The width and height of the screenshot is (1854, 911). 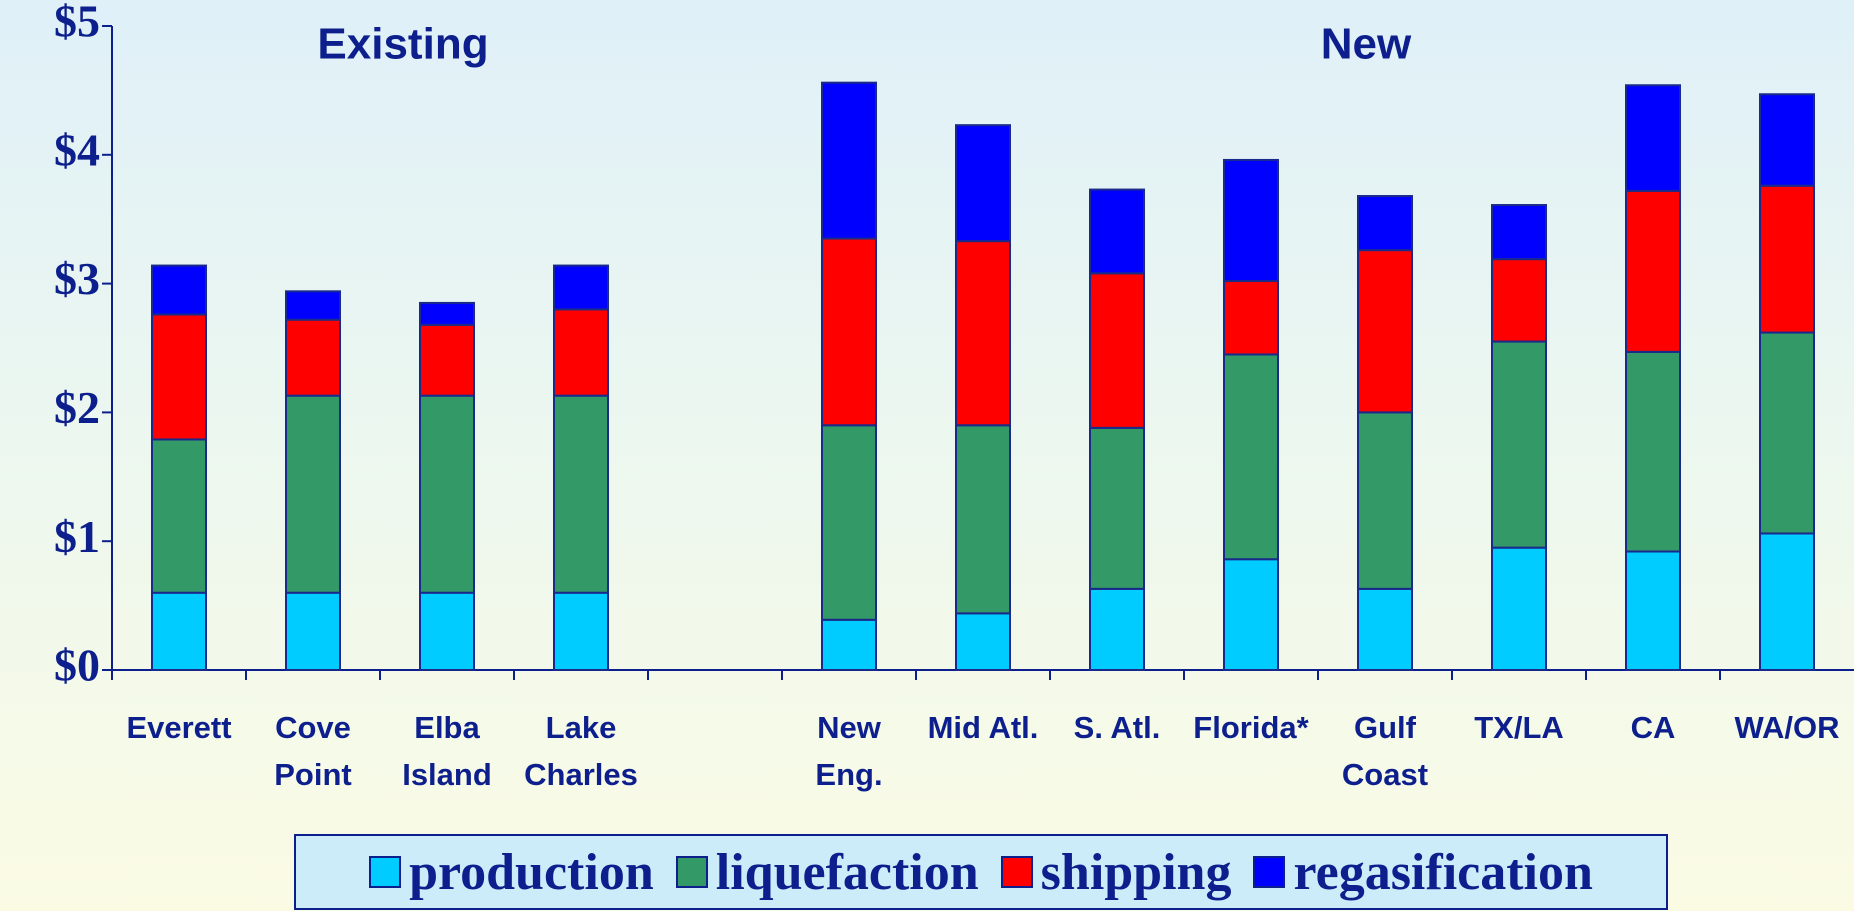 I want to click on y-tick-label: $2, so click(x=77, y=407).